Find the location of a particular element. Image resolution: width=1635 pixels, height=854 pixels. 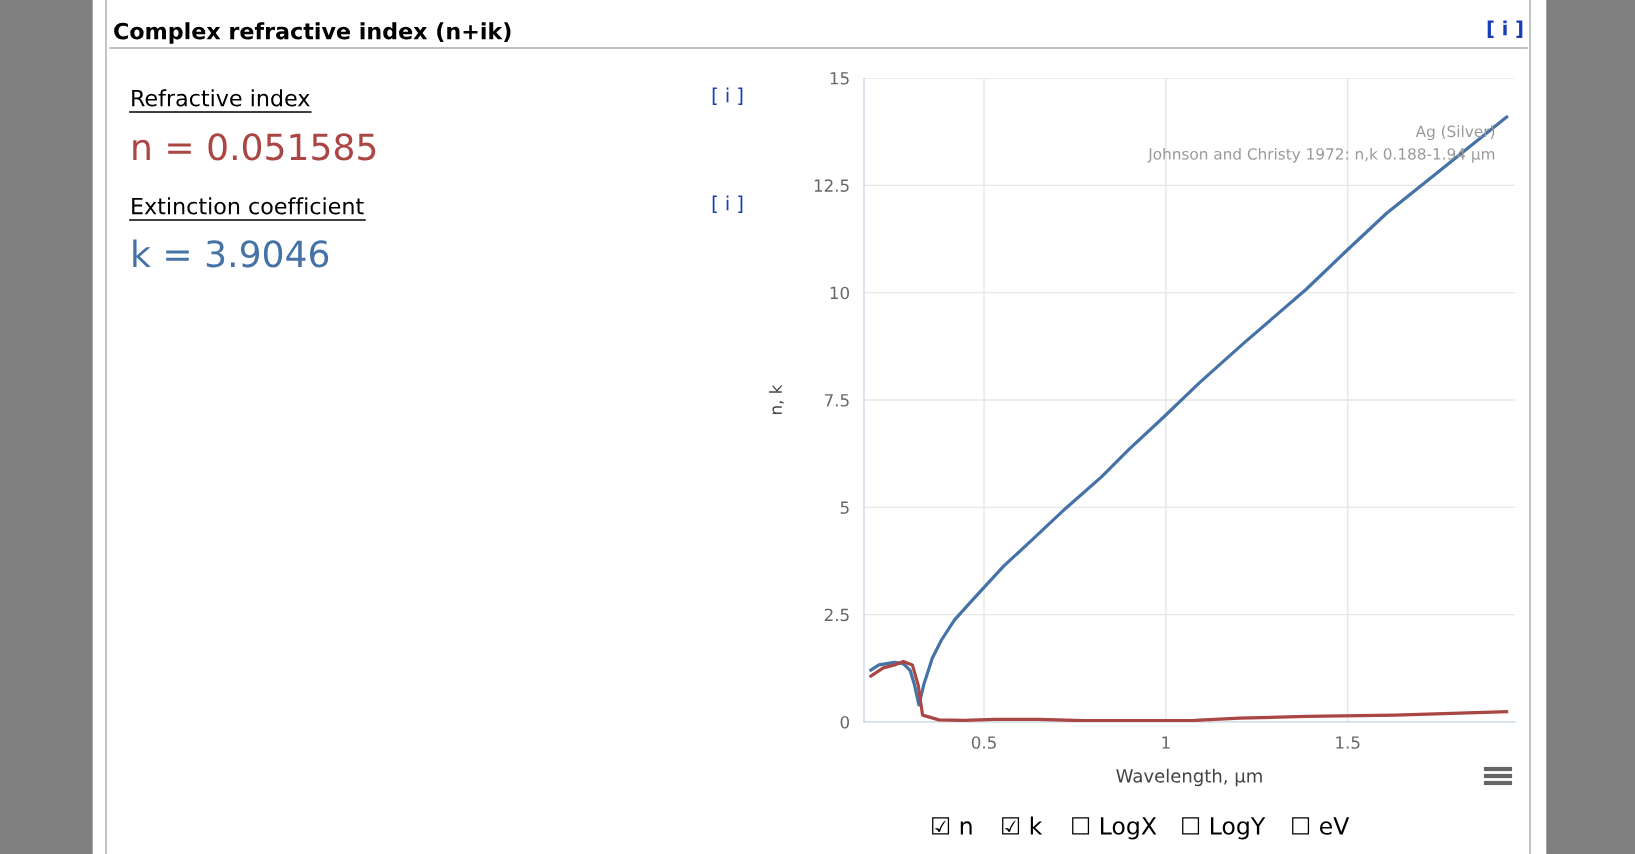

x-tick-label: 1.5 is located at coordinates (1348, 742).